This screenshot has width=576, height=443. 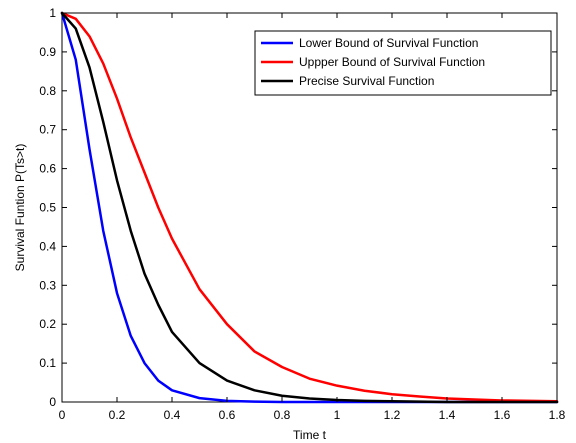 I want to click on y-tick-label: 0.4, so click(x=47, y=246).